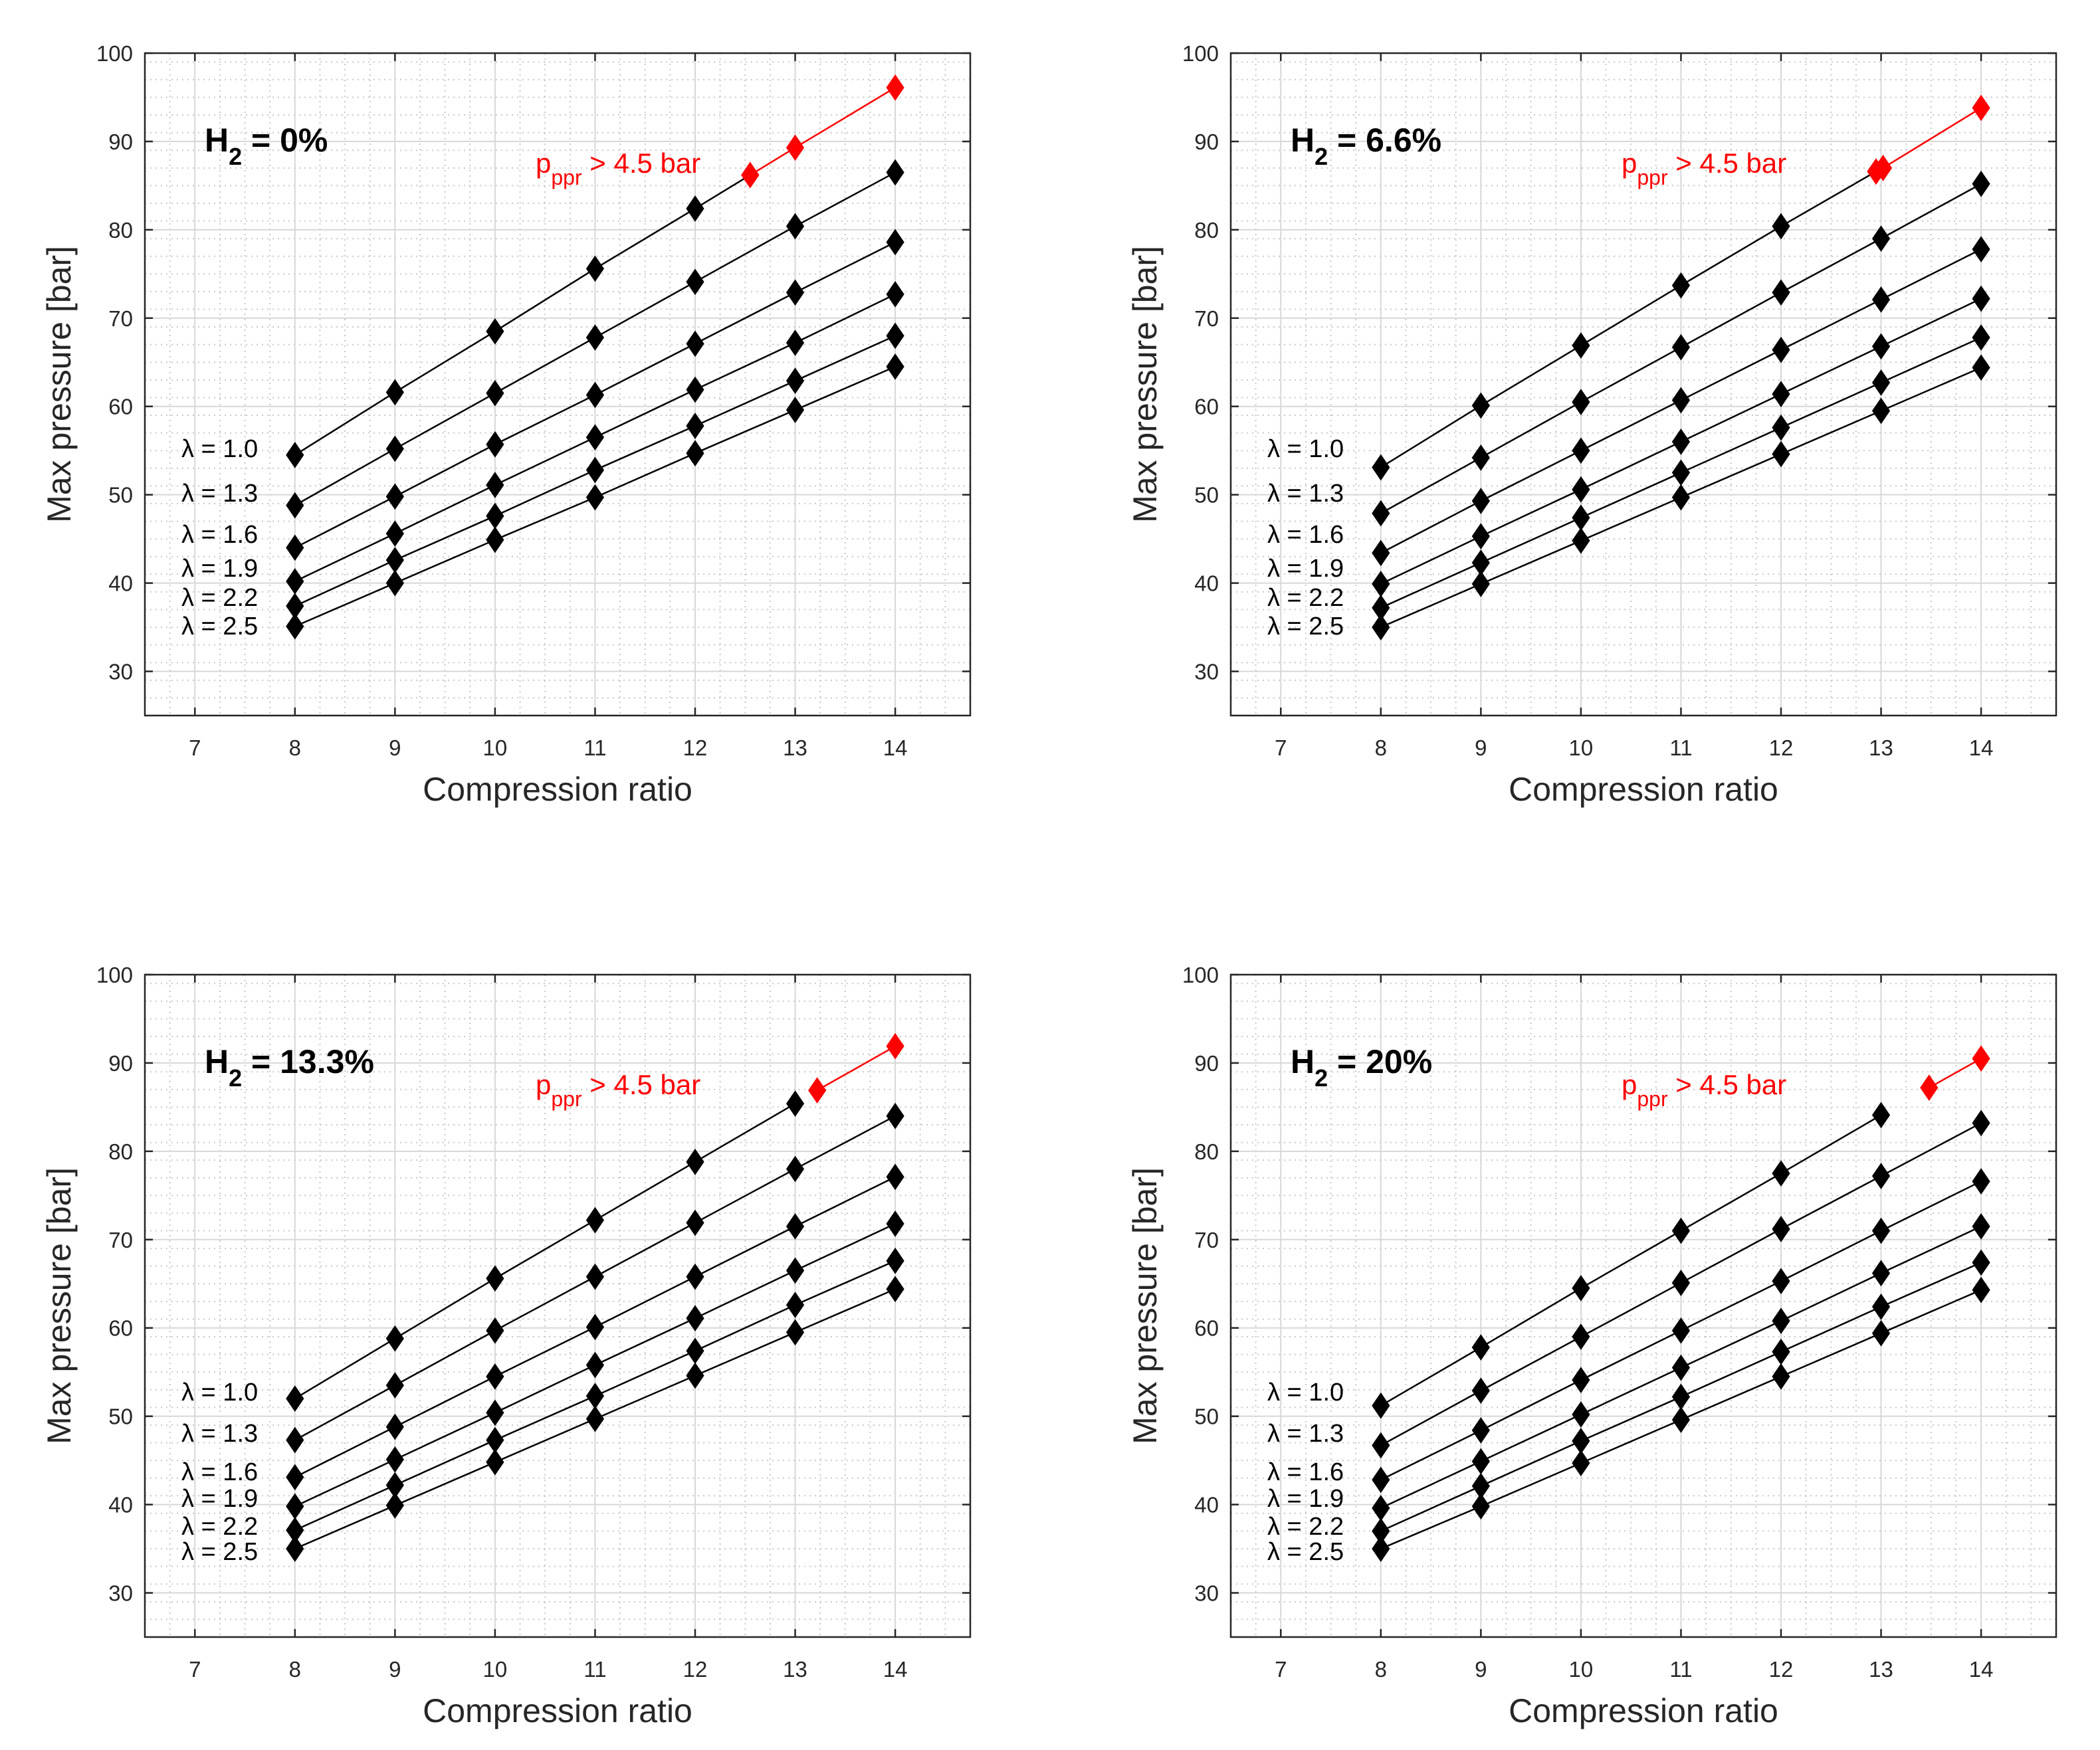 The image size is (2100, 1750). Describe the element at coordinates (1305, 1472) in the screenshot. I see `lambda-label: λ = 1.6` at that location.